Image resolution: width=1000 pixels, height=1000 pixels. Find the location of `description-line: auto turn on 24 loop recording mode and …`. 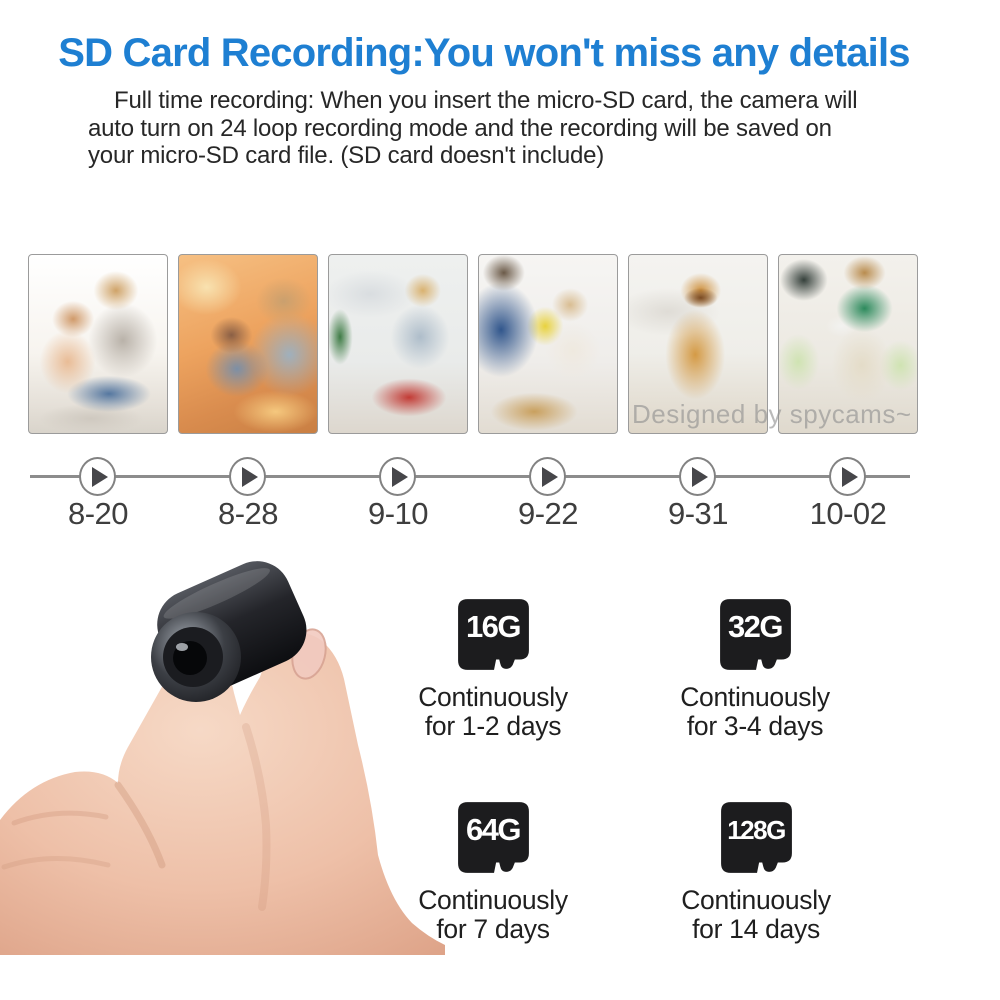

description-line: auto turn on 24 loop recording mode and … is located at coordinates (460, 128).